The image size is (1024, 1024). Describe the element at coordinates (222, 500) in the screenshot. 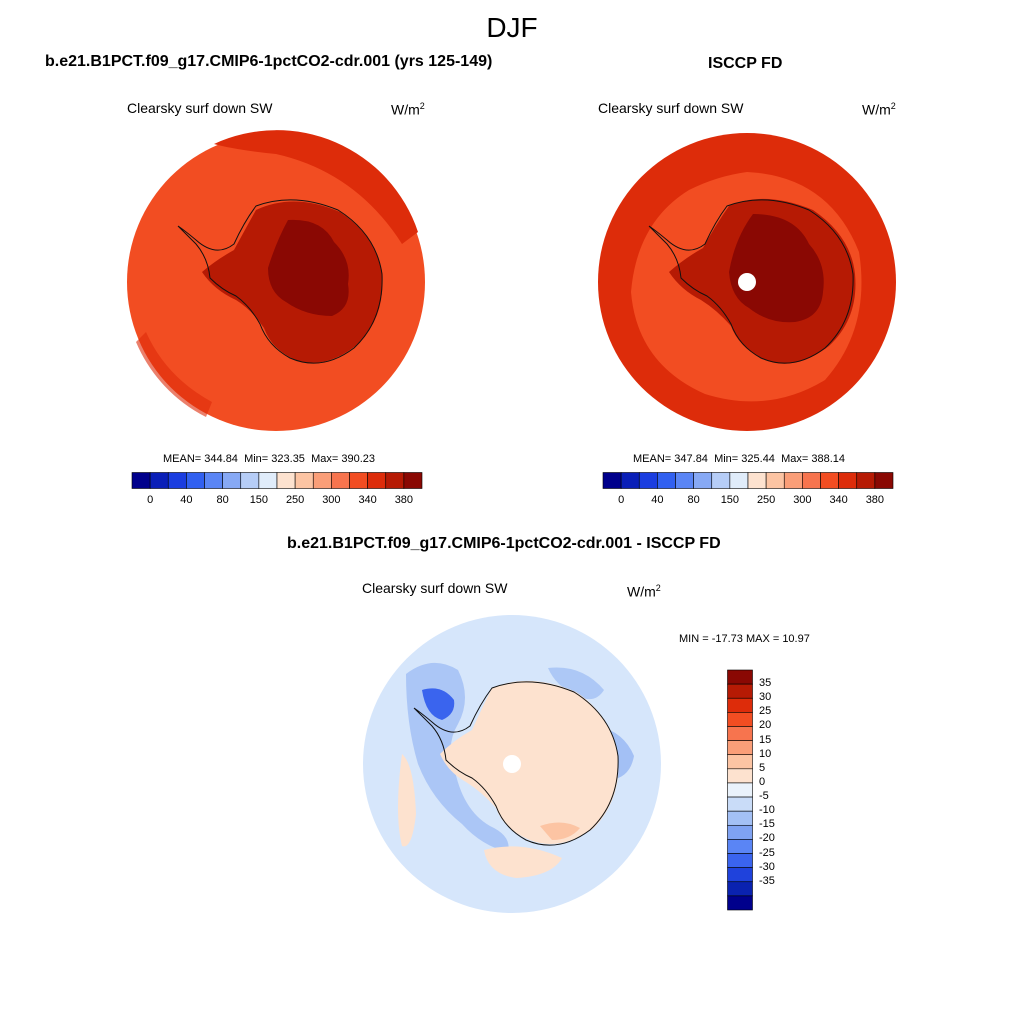

I see `model-colorbar-tick-label: 80` at that location.